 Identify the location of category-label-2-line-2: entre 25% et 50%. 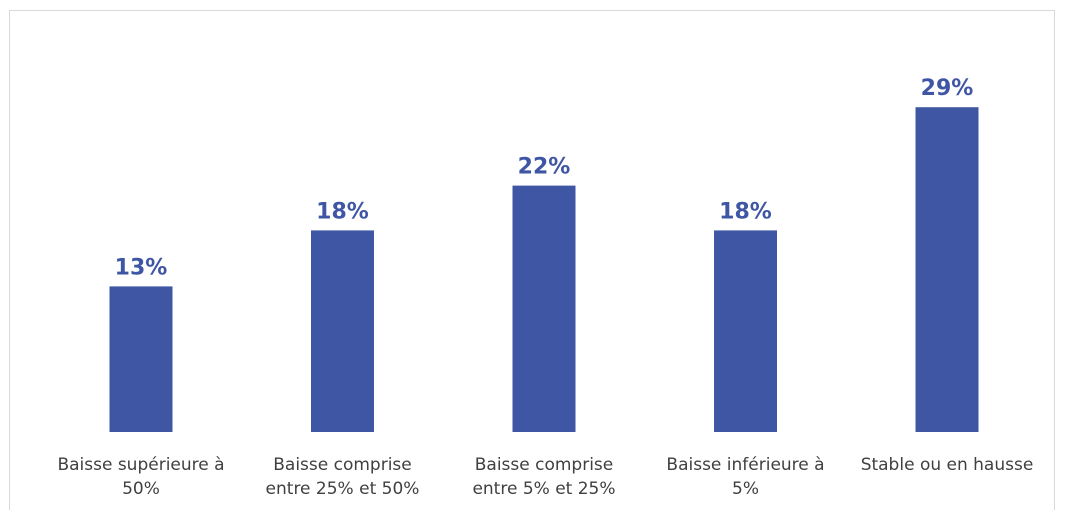
(343, 489).